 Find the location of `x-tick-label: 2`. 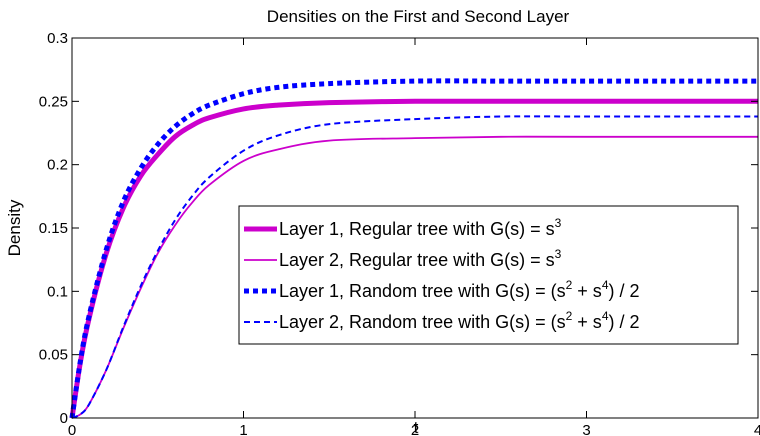

x-tick-label: 2 is located at coordinates (415, 429).